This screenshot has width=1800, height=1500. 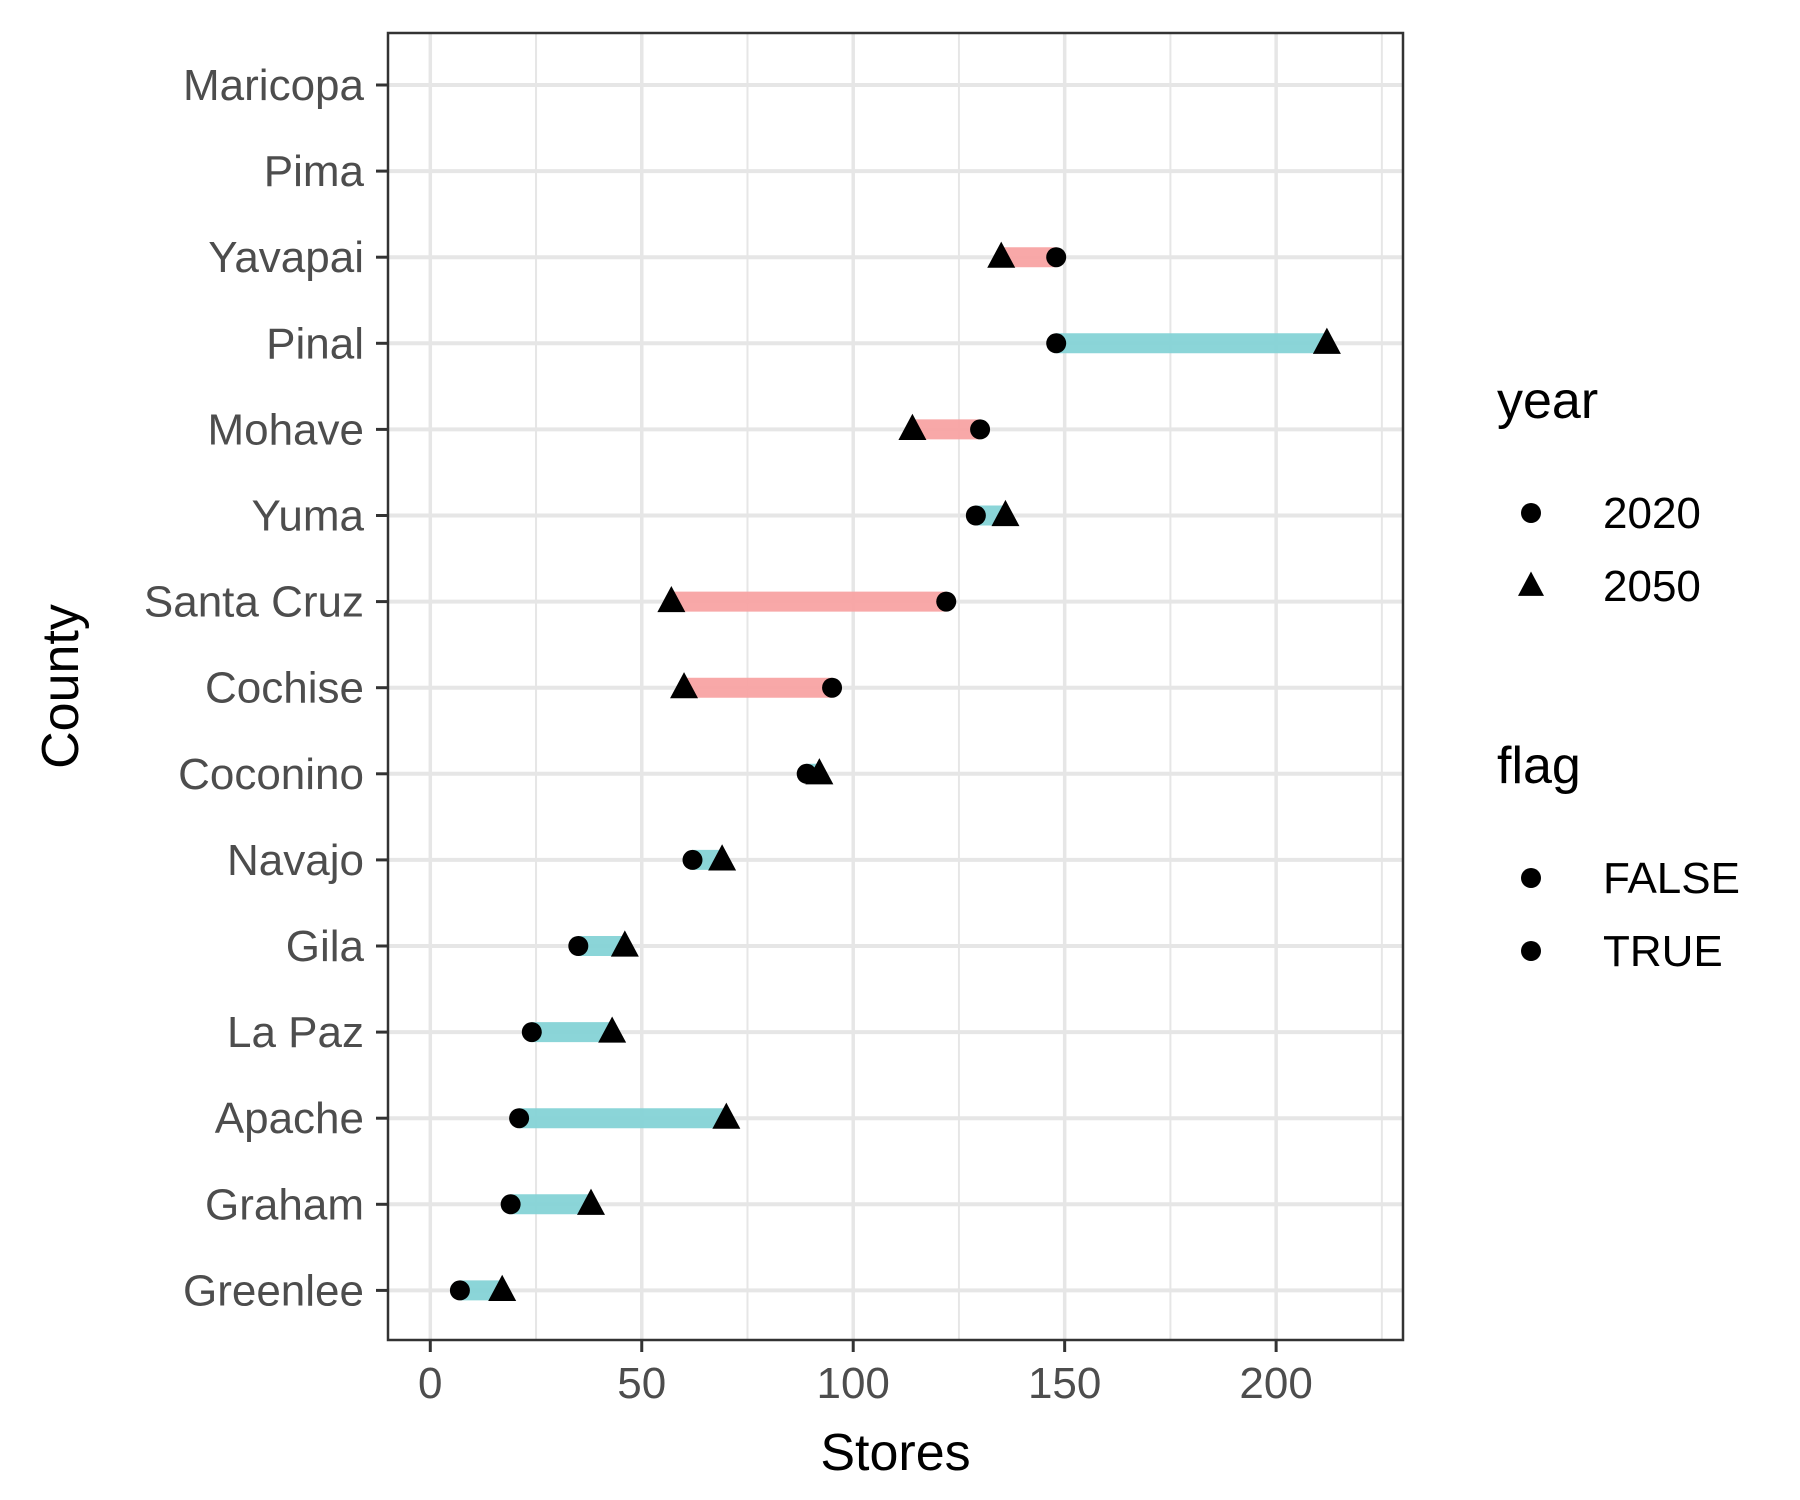 I want to click on legend-key-2020, so click(x=1531, y=513).